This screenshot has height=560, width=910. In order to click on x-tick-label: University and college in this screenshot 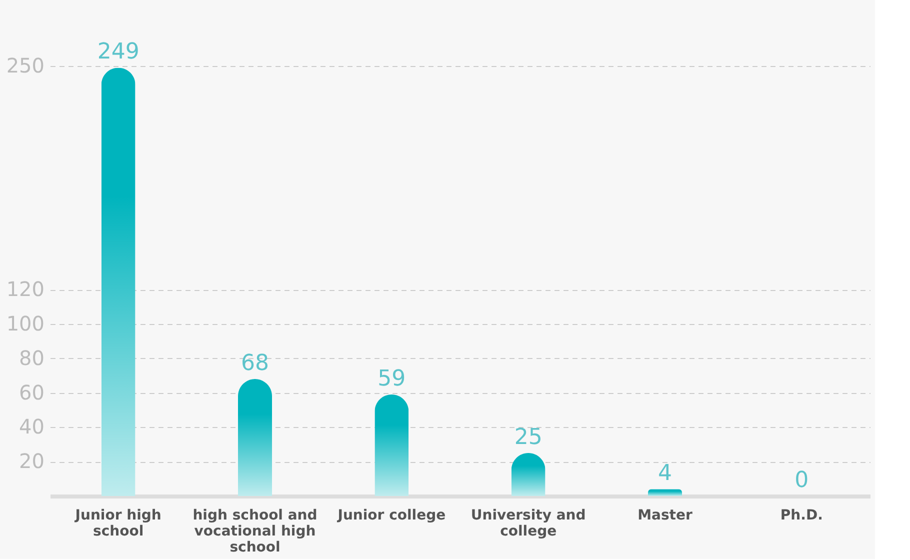, I will do `click(528, 524)`.